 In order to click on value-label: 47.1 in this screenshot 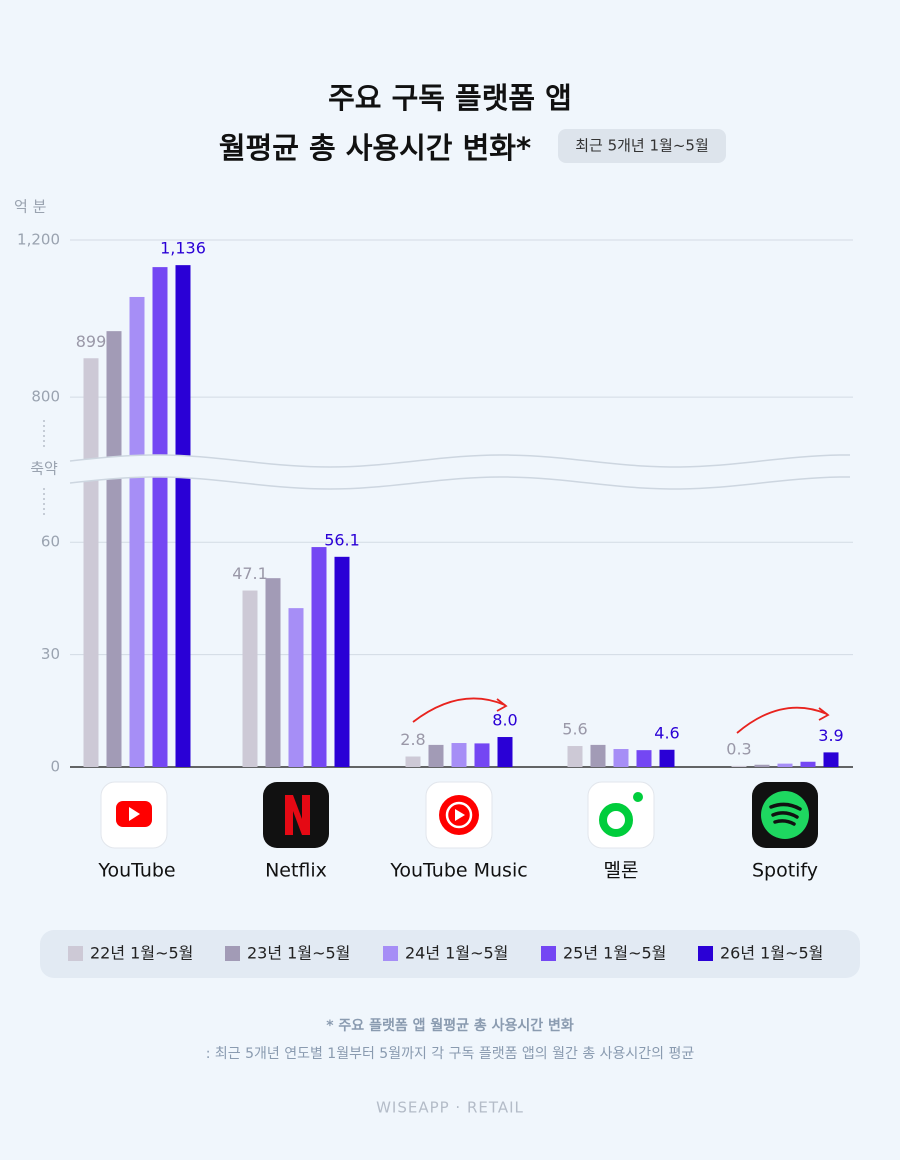, I will do `click(250, 573)`.